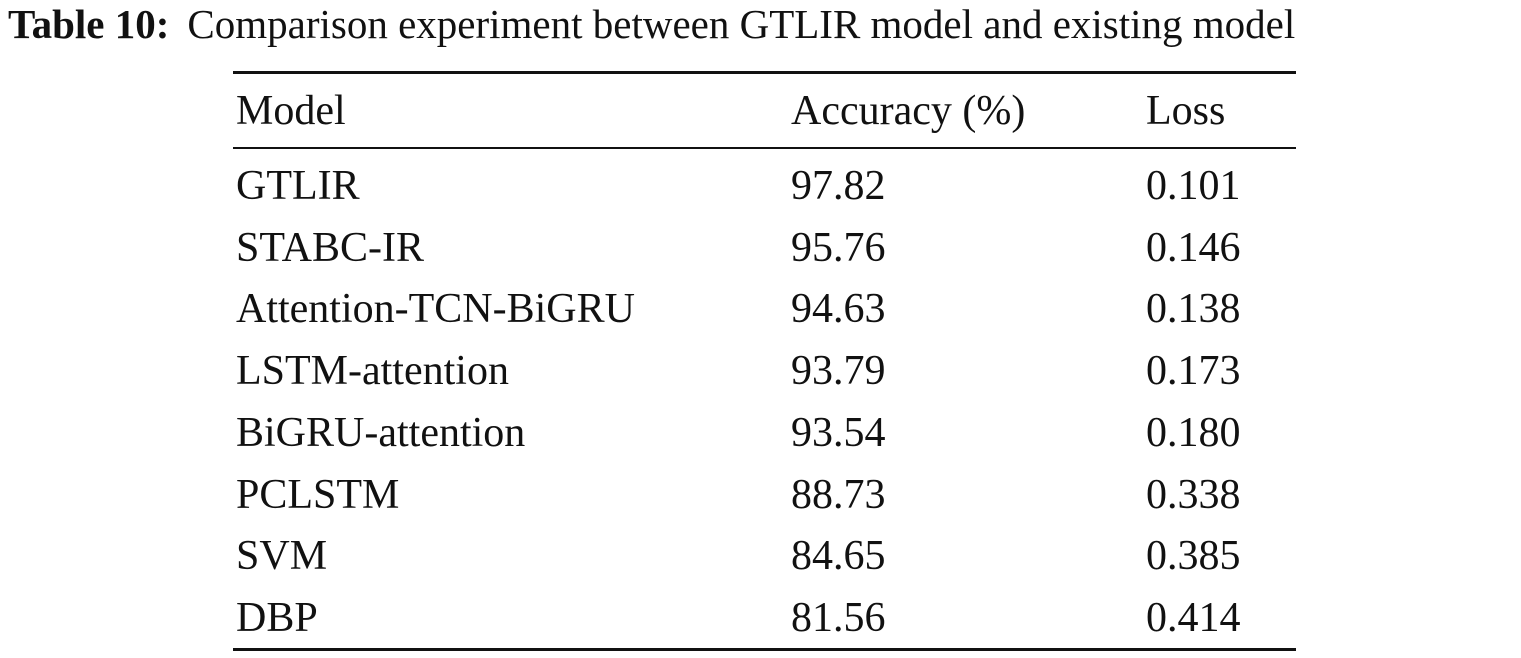 Image resolution: width=1521 pixels, height=658 pixels. What do you see at coordinates (838, 494) in the screenshot?
I see `cell-accuracy: 88.73` at bounding box center [838, 494].